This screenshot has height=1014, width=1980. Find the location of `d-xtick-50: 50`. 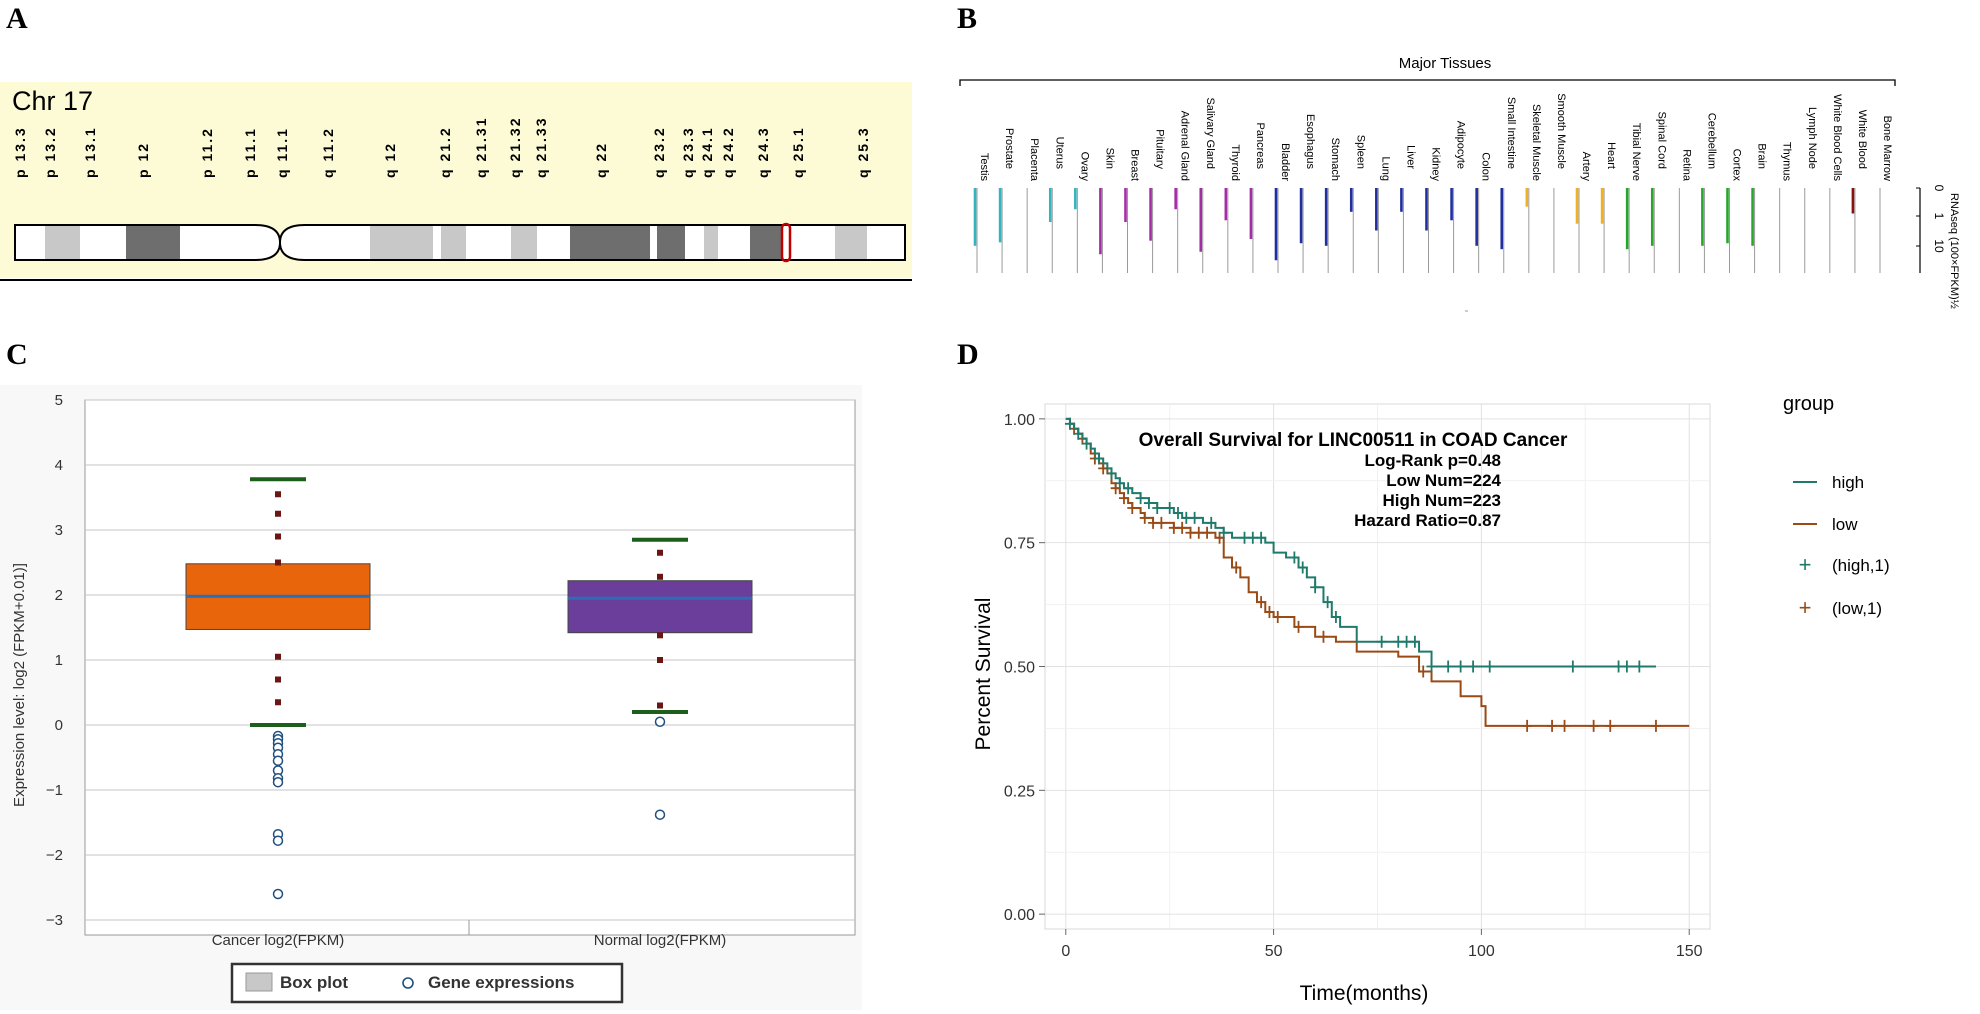

d-xtick-50: 50 is located at coordinates (1274, 951).